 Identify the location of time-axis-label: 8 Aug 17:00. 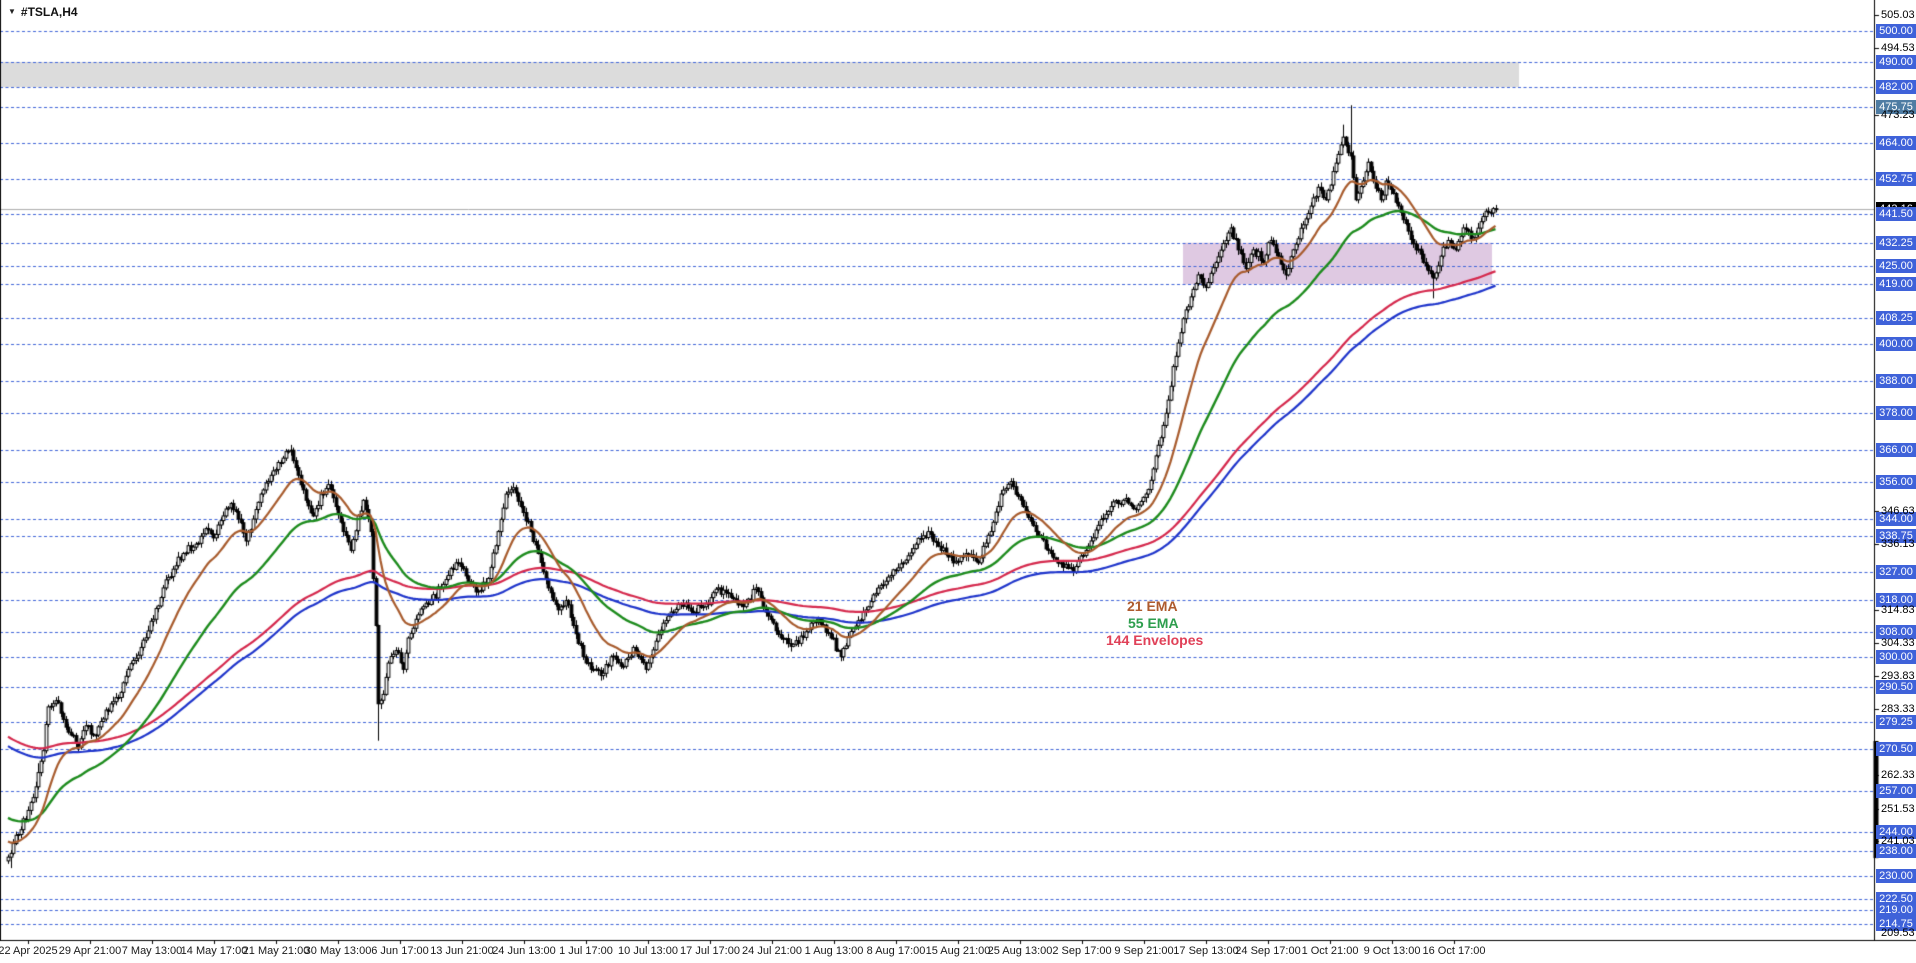
(896, 951).